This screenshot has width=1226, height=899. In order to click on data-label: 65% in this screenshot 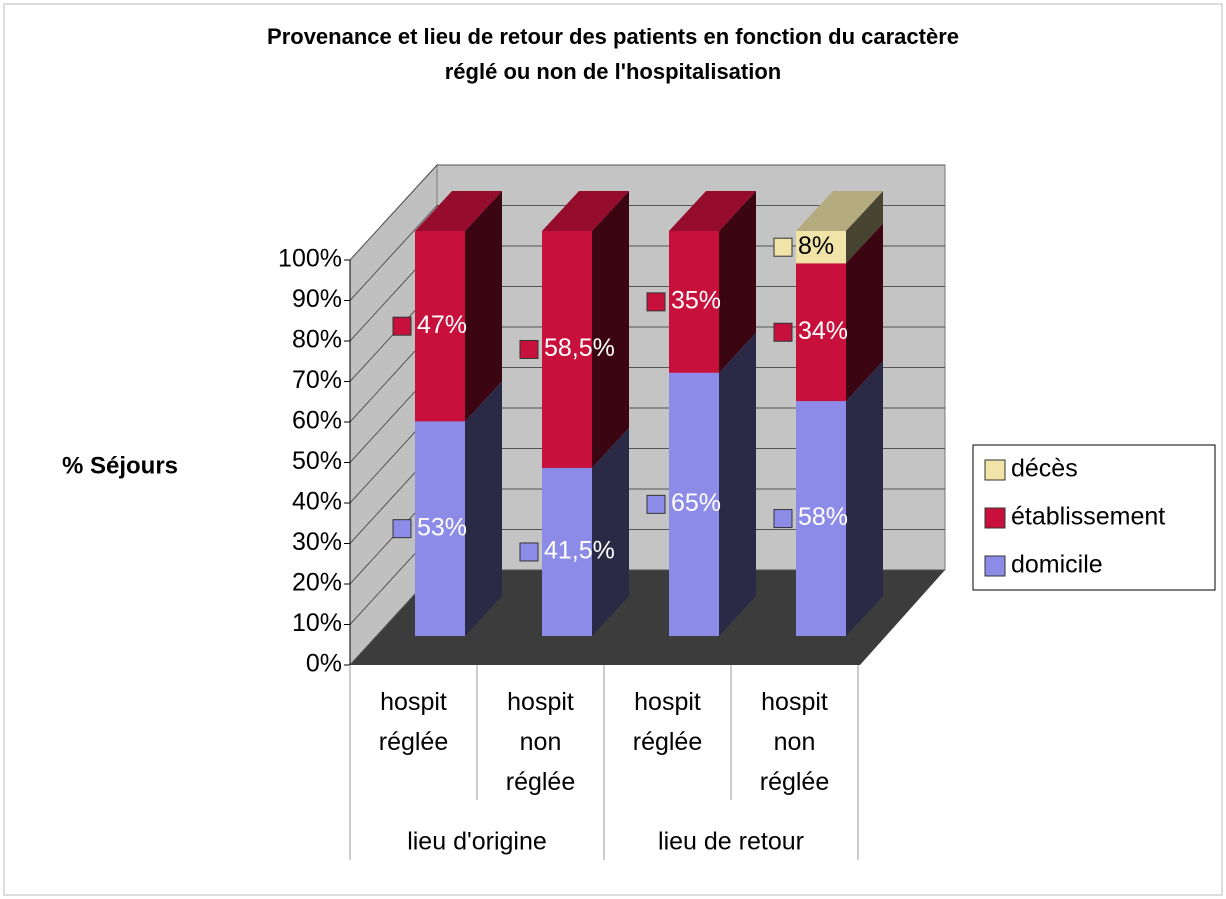, I will do `click(696, 503)`.